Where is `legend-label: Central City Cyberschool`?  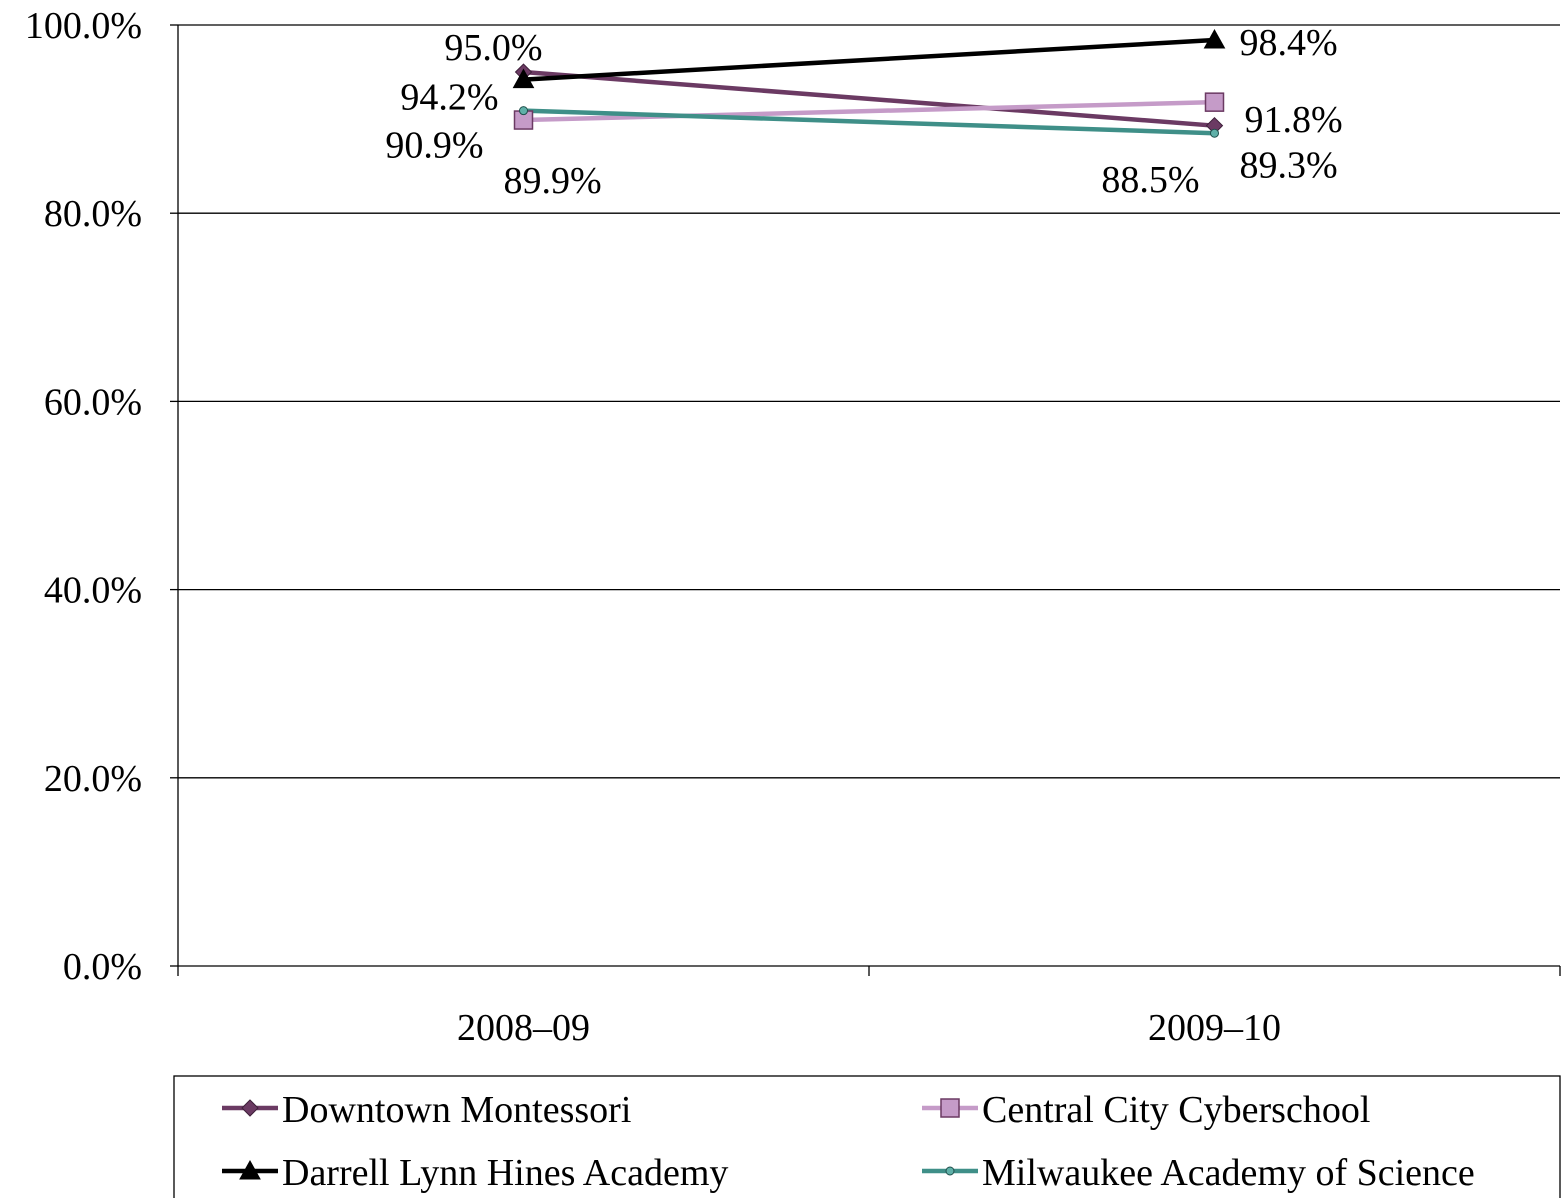
legend-label: Central City Cyberschool is located at coordinates (1176, 1110).